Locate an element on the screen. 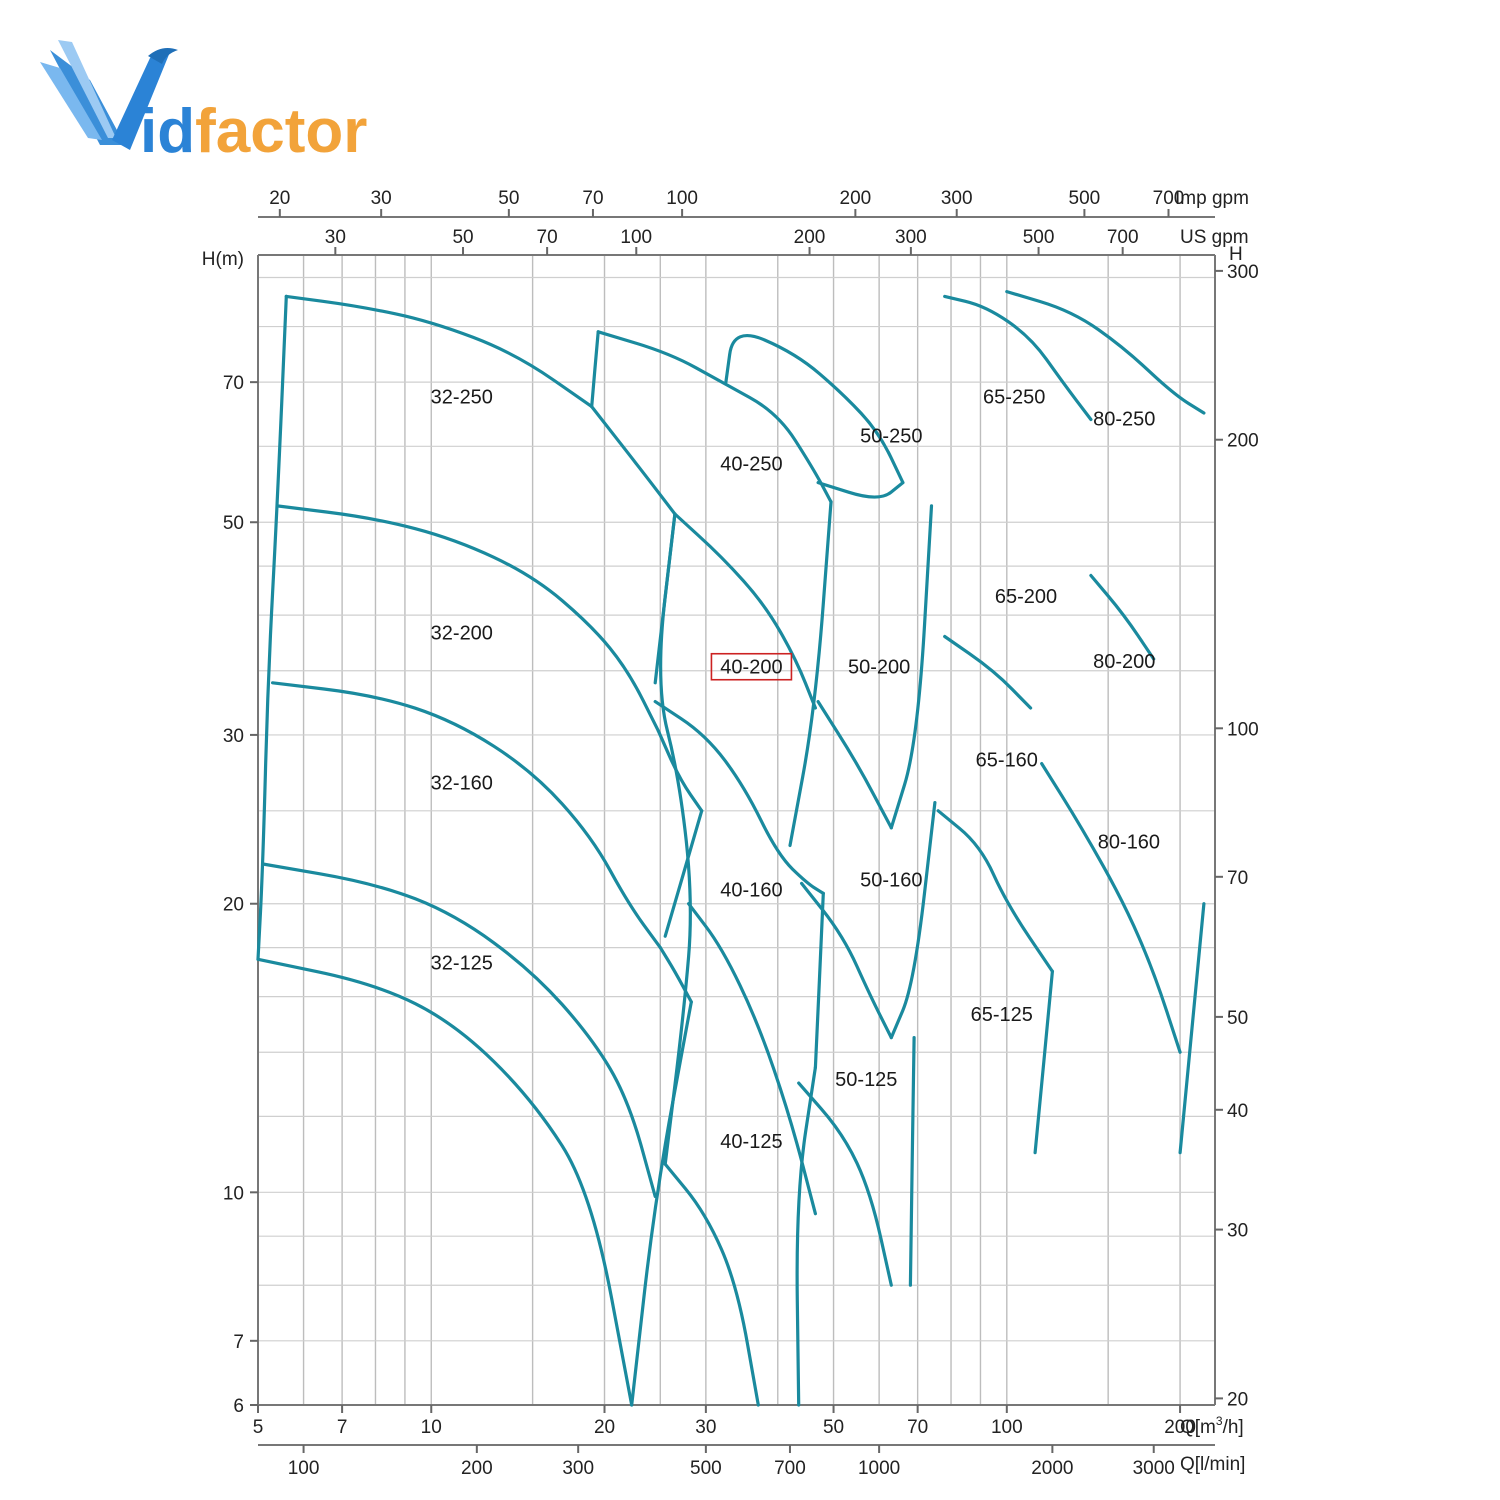  top2-tick-label: 700 is located at coordinates (1123, 237).